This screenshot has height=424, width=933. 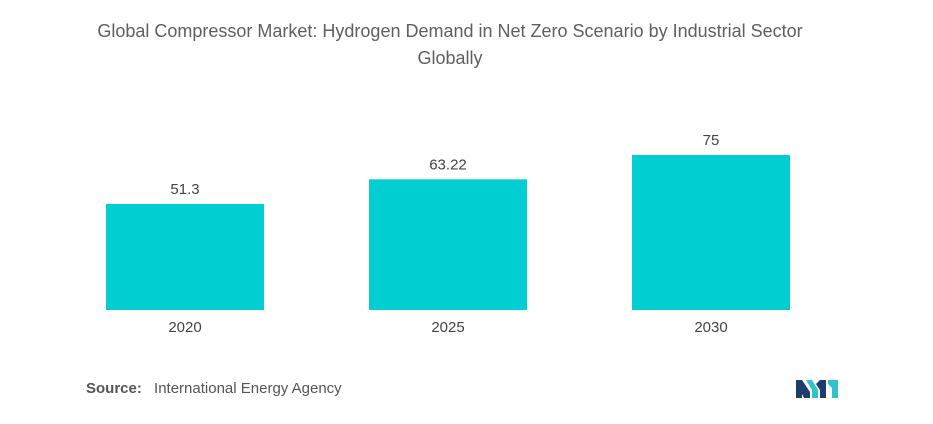 I want to click on value-label-2030: 75, so click(x=711, y=140).